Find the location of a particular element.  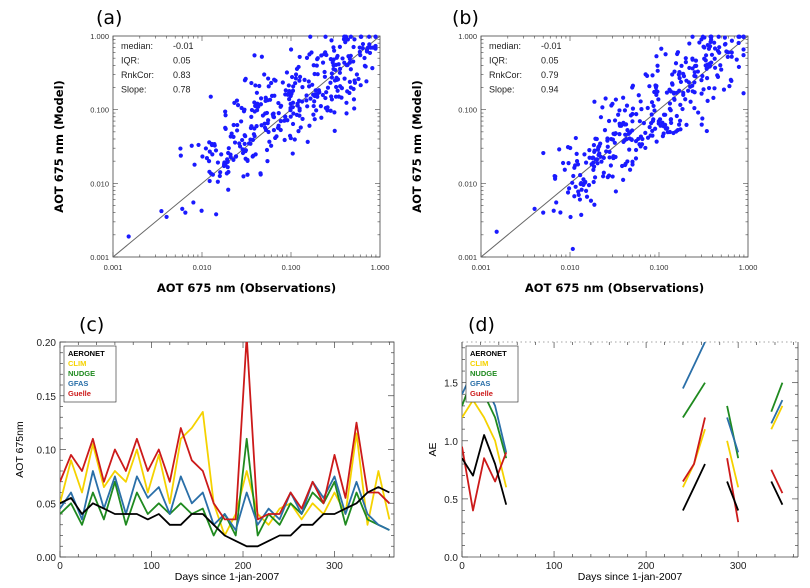

stat-value: 0.94 is located at coordinates (550, 90).